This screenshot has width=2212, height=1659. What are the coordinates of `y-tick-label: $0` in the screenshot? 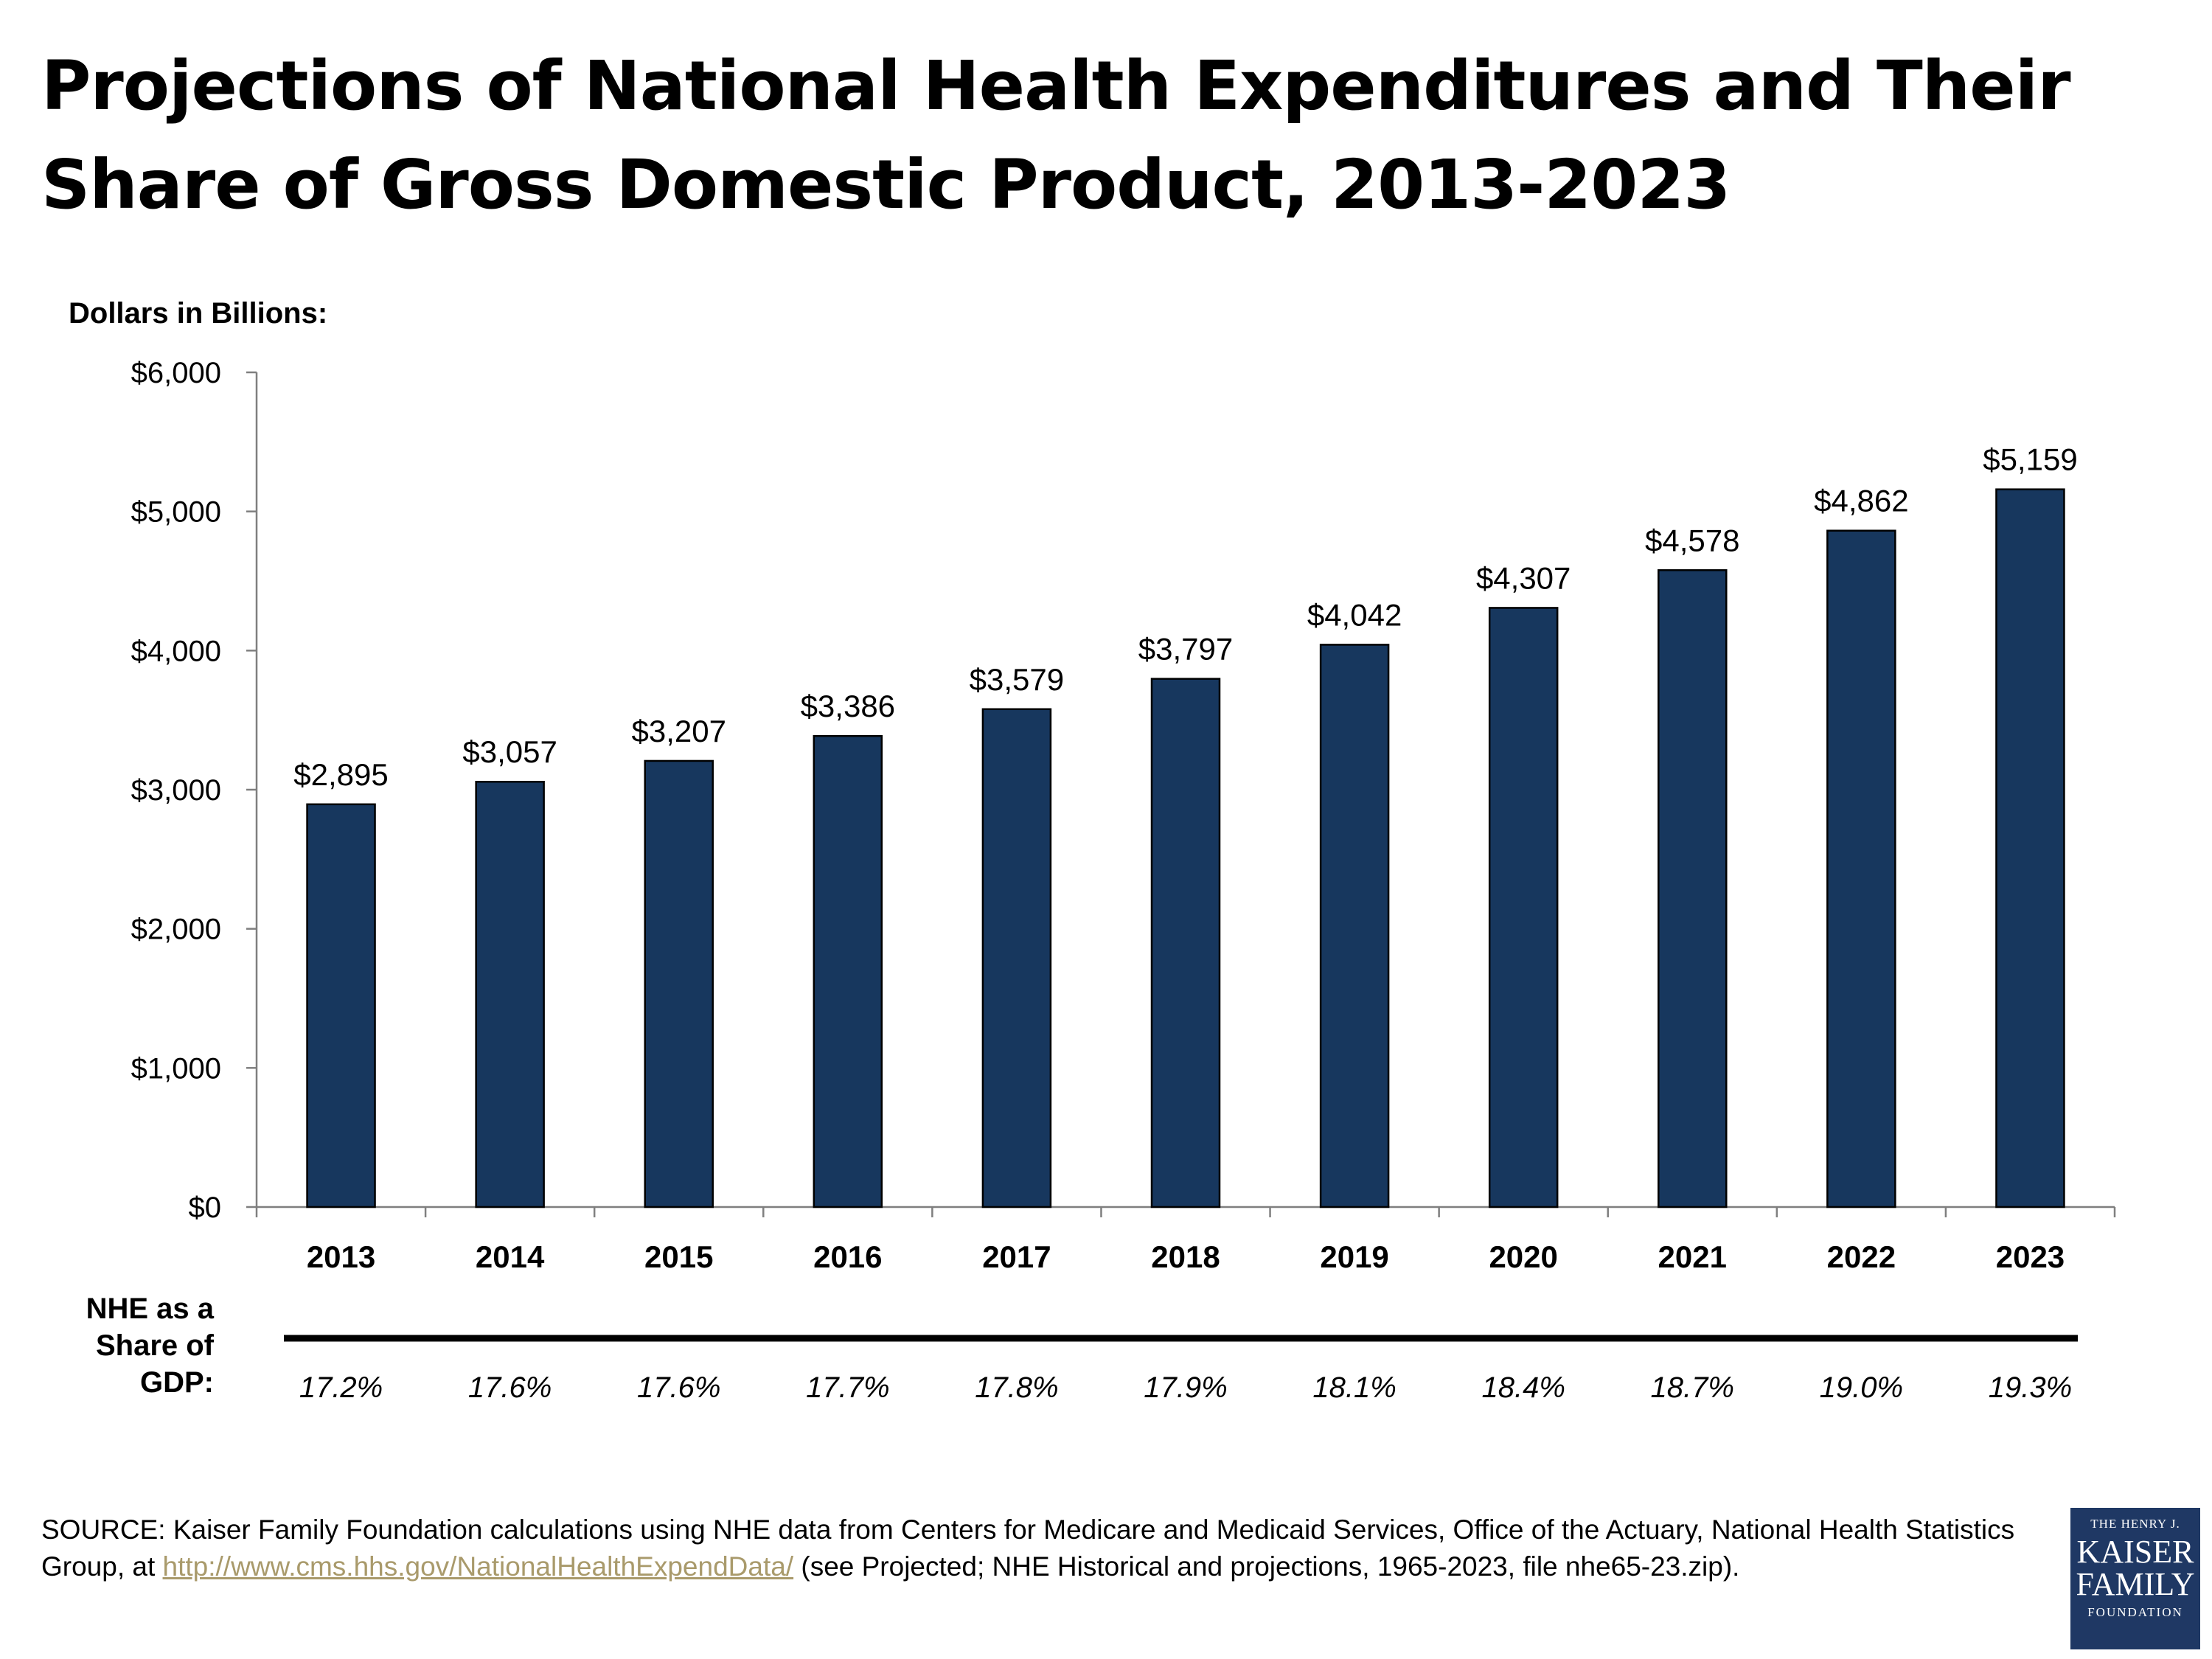 It's located at (205, 1208).